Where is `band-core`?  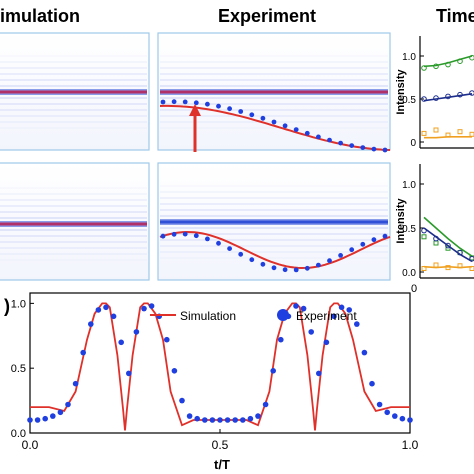
band-core is located at coordinates (73, 224).